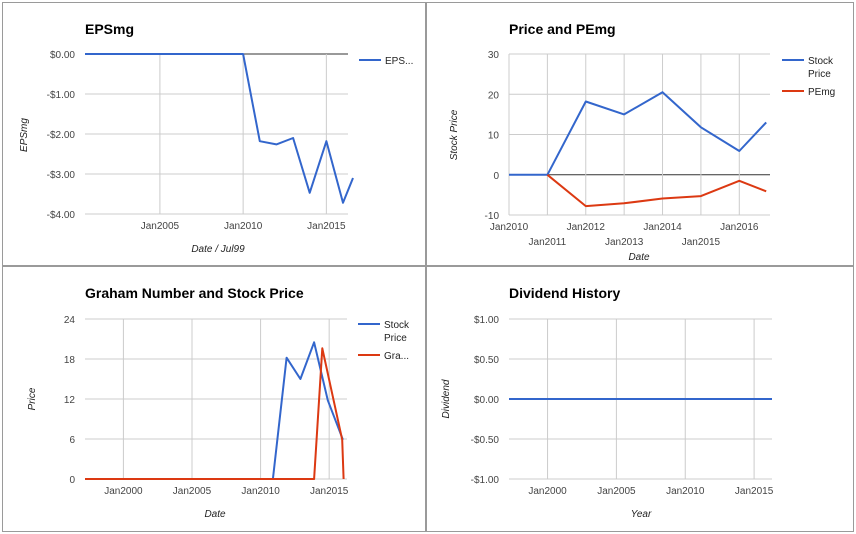 The height and width of the screenshot is (534, 856). Describe the element at coordinates (624, 242) in the screenshot. I see `x-tick-label: Jan2013` at that location.